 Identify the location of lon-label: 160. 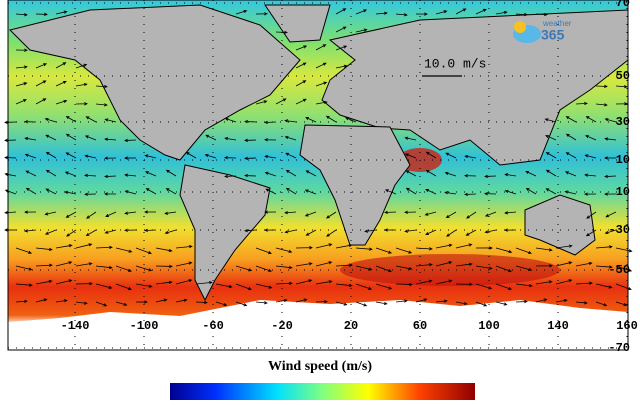
(627, 326).